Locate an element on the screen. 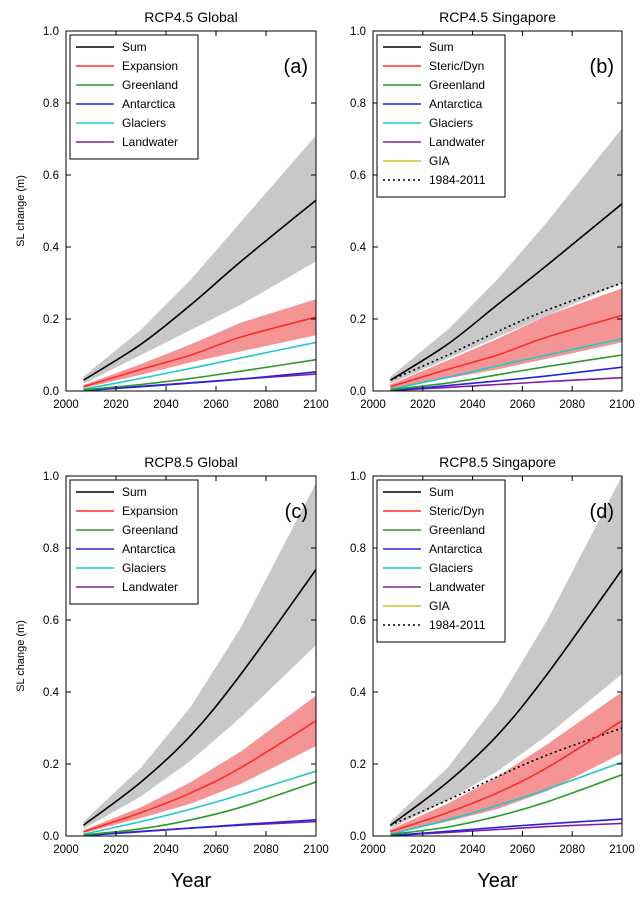 The height and width of the screenshot is (903, 644). panel-label: (b) is located at coordinates (602, 67).